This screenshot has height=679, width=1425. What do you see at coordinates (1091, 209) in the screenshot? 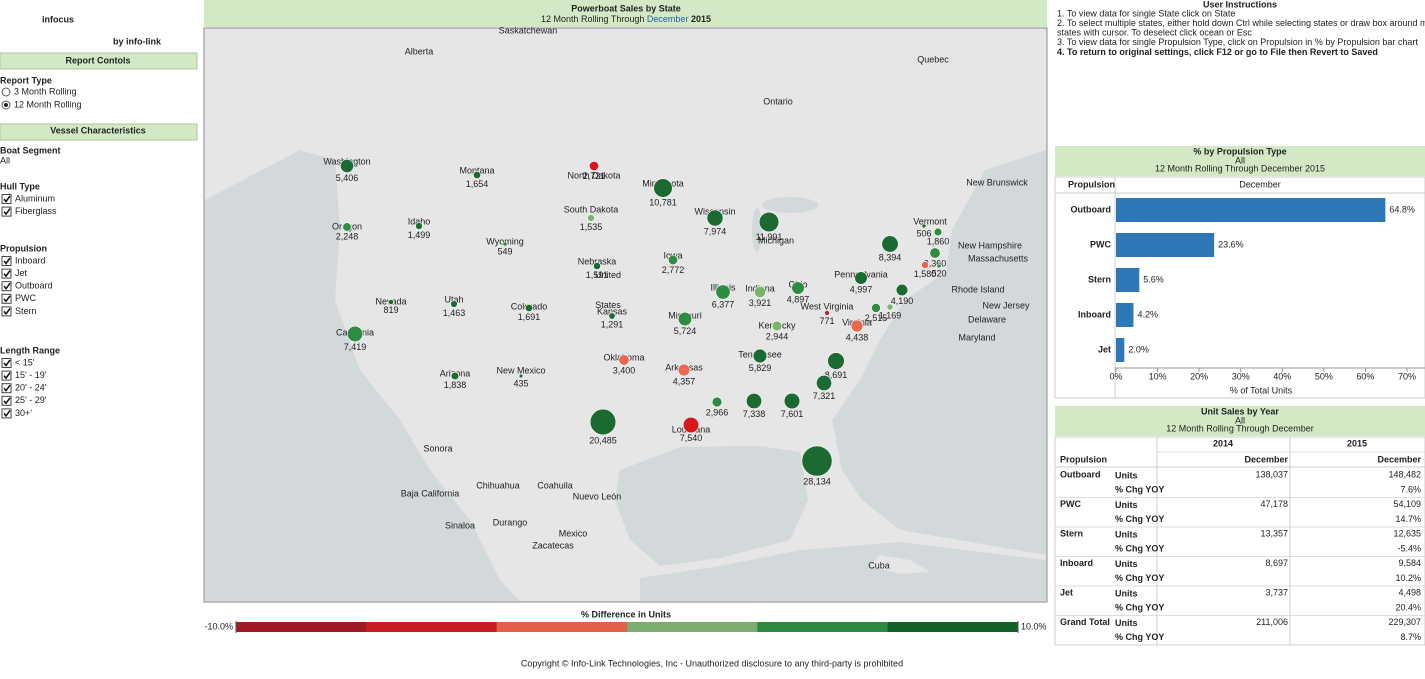
I see `category-label: Outboard` at bounding box center [1091, 209].